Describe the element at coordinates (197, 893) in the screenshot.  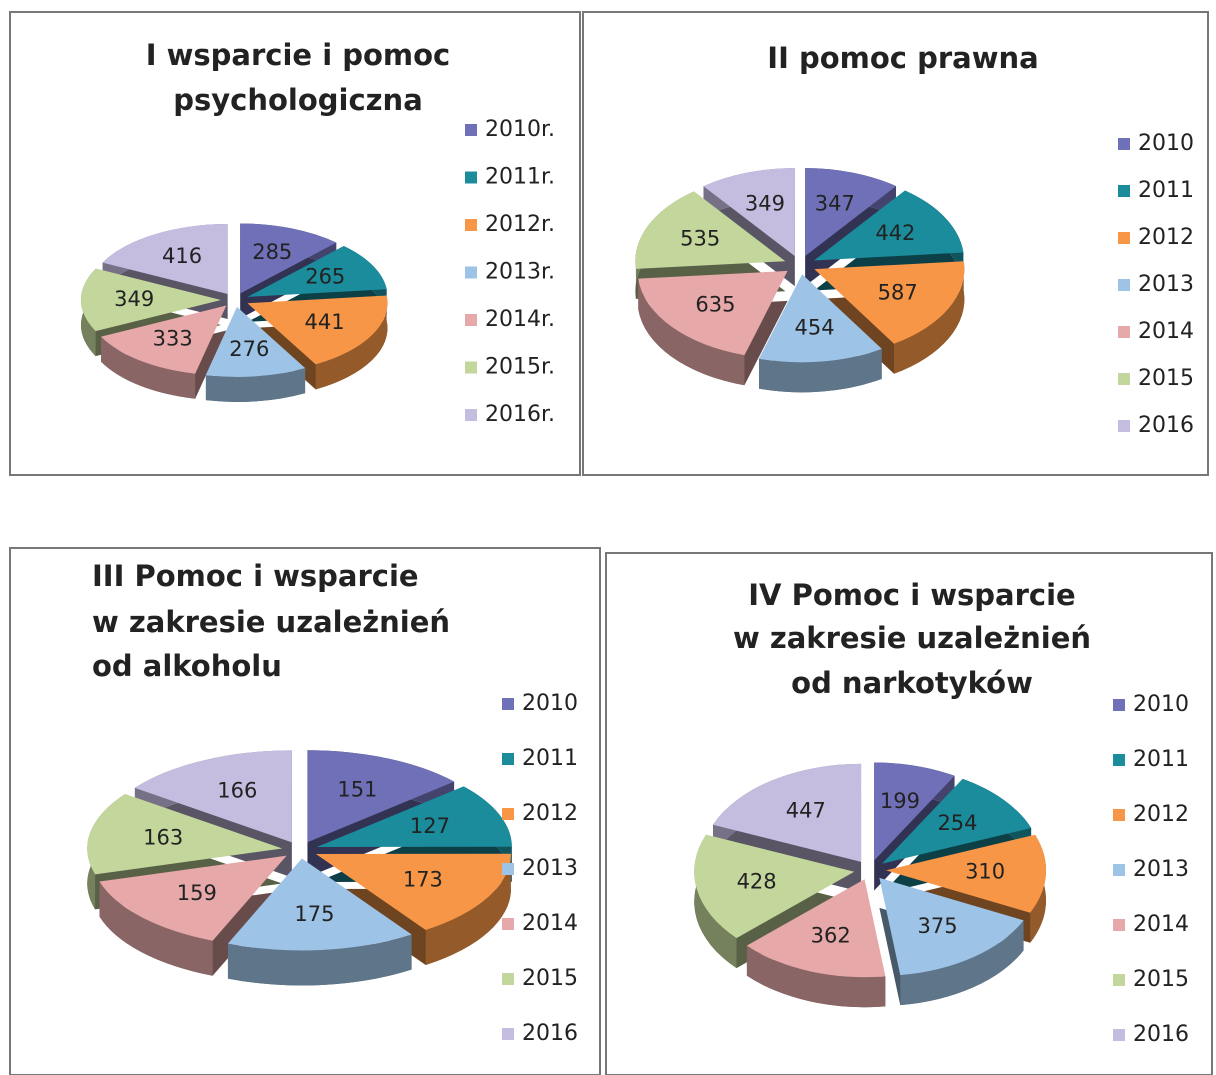
I see `value-label: 159` at that location.